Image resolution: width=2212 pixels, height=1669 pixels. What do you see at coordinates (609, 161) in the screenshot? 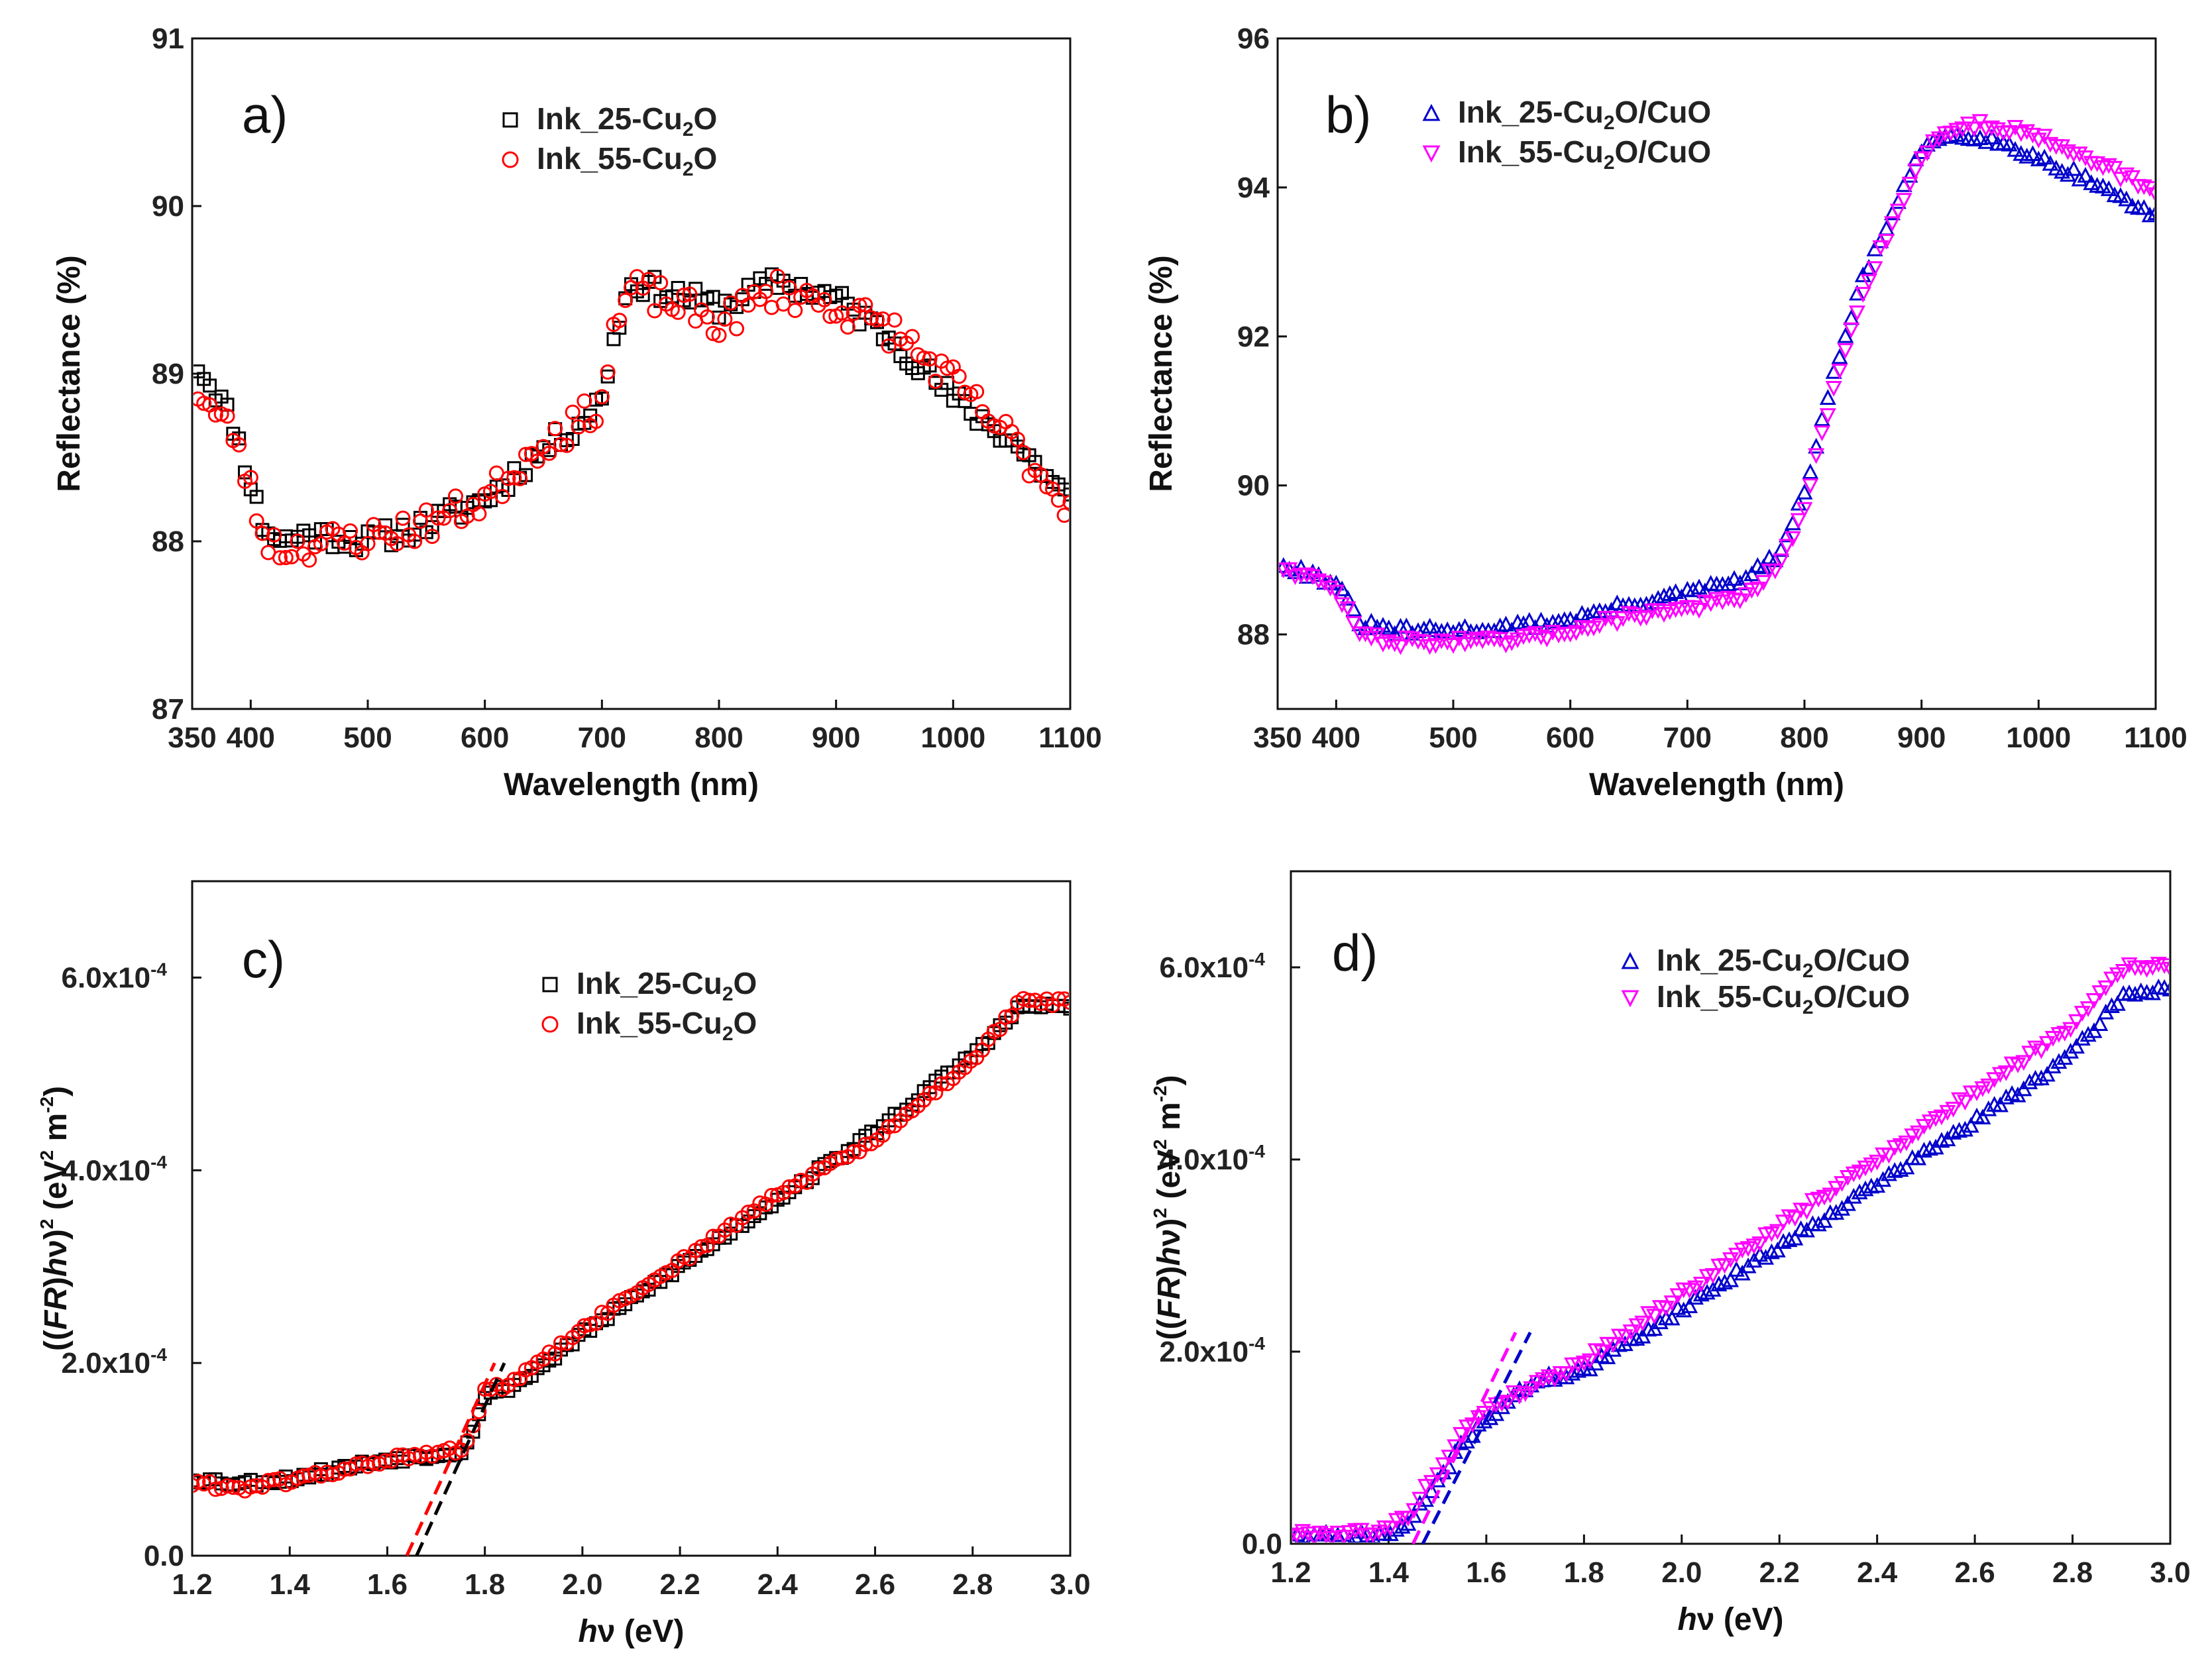
I see `legend-item: Ink_55-Cu2O` at bounding box center [609, 161].